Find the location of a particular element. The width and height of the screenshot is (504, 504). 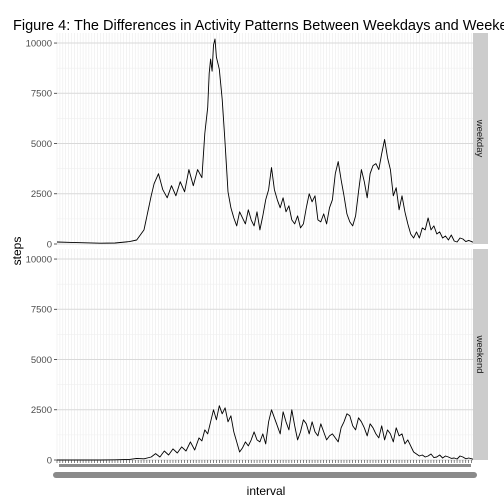

series-line-weekend is located at coordinates (265, 433).